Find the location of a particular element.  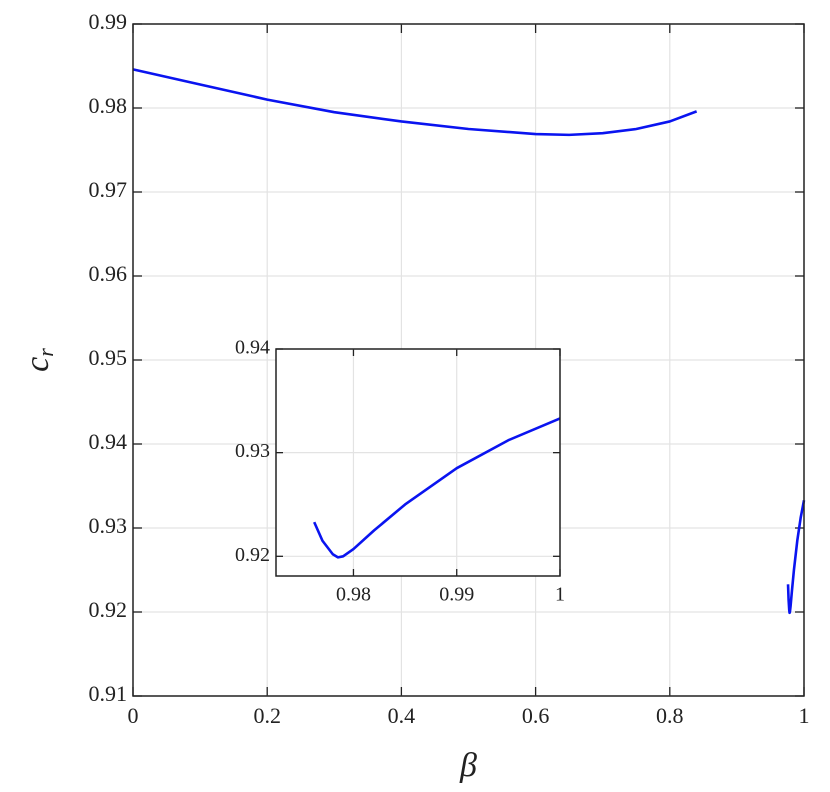

x-axis-label: β is located at coordinates (468, 765).